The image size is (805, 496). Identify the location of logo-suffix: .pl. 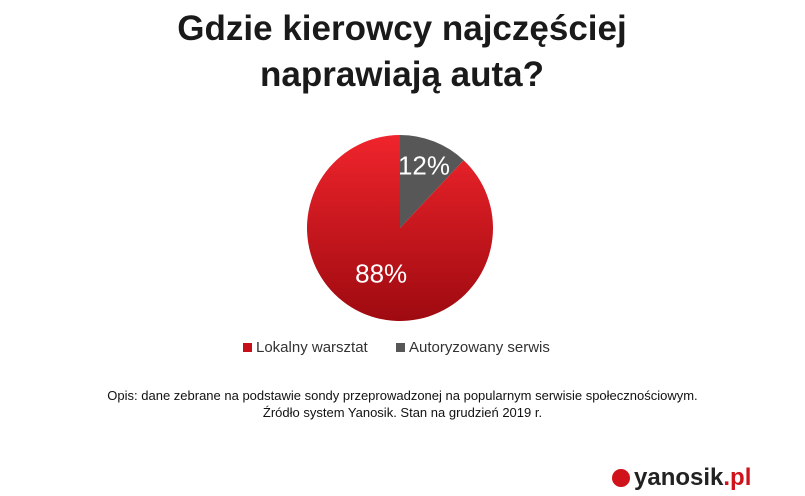
(737, 477).